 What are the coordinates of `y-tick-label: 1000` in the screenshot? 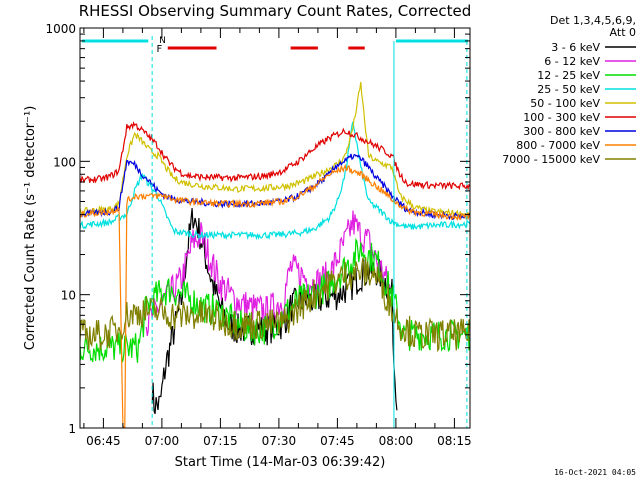 It's located at (60, 29).